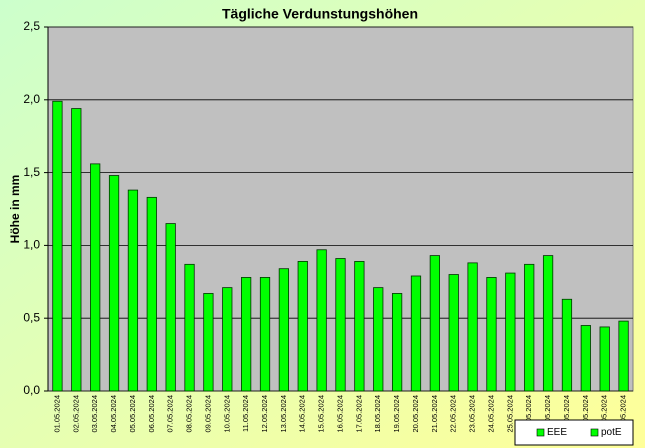 Image resolution: width=645 pixels, height=448 pixels. What do you see at coordinates (302, 414) in the screenshot?
I see `x-tick-label: 14.05.2024` at bounding box center [302, 414].